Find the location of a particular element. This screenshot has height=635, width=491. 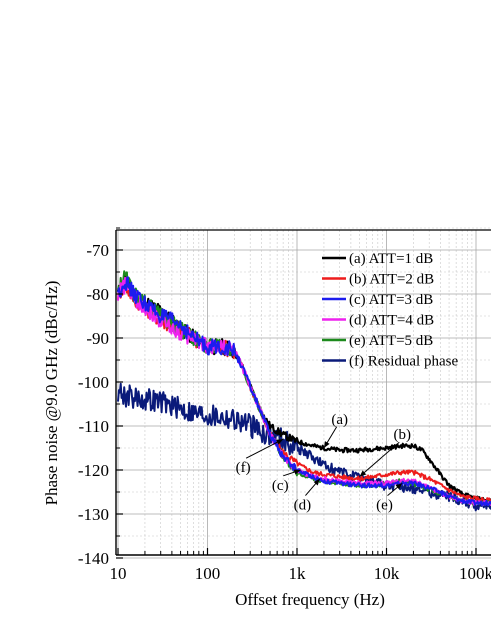

x-tick-label: 100k is located at coordinates (475, 573).